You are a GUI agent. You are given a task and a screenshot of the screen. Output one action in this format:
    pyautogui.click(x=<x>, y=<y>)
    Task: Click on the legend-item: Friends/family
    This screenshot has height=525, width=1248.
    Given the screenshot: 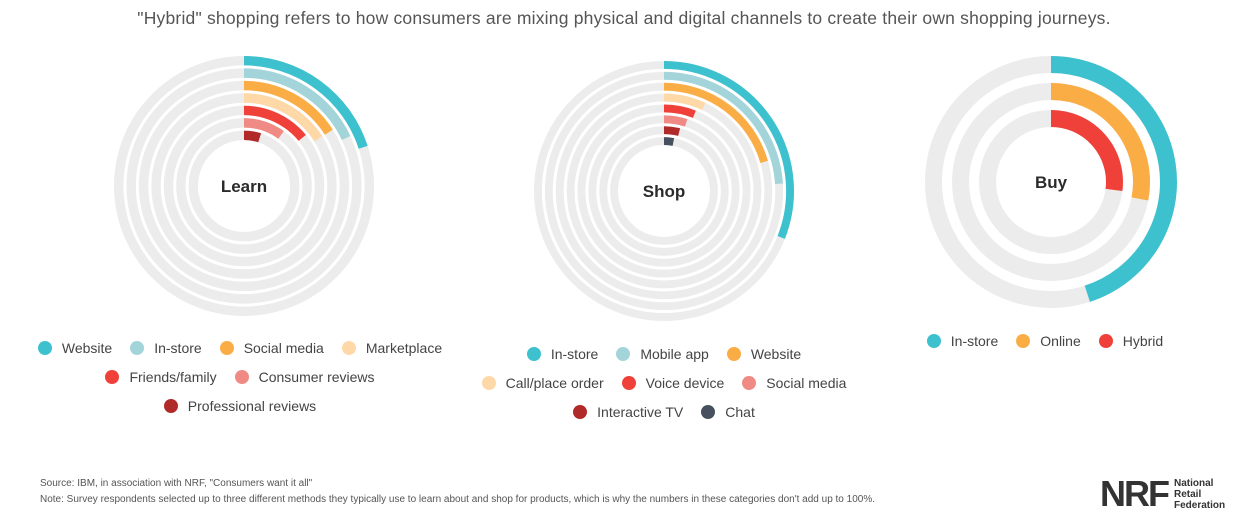 What is the action you would take?
    pyautogui.click(x=161, y=377)
    